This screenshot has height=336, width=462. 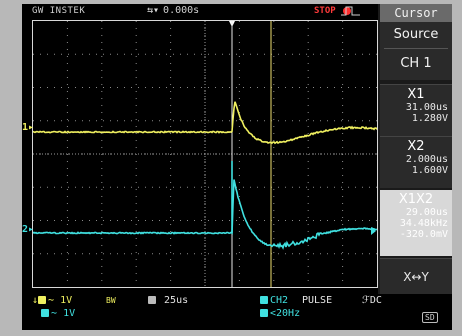 What do you see at coordinates (168, 301) in the screenshot?
I see `timebase: 25us` at bounding box center [168, 301].